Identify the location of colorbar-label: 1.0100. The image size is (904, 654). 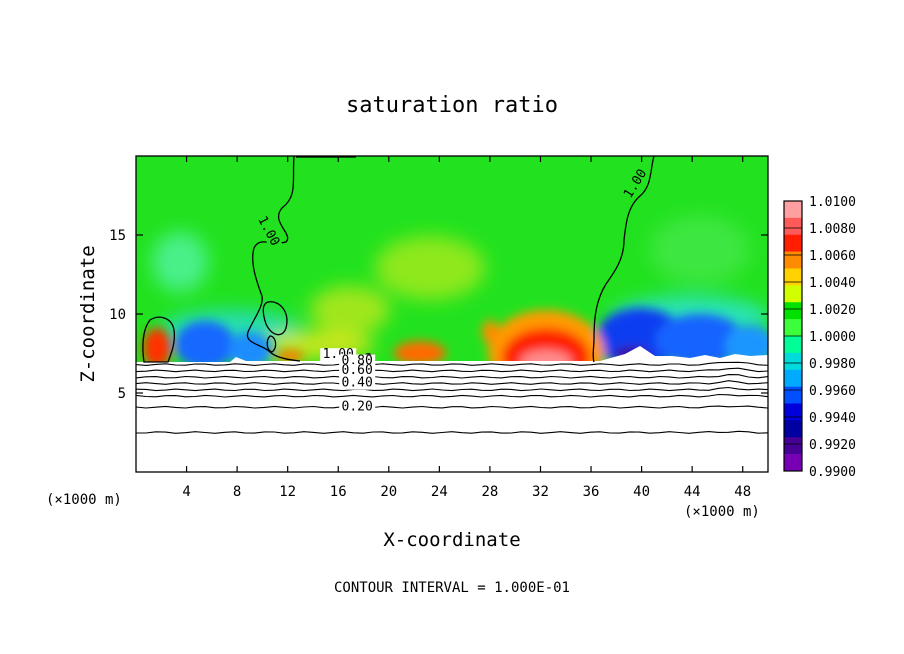
(832, 202).